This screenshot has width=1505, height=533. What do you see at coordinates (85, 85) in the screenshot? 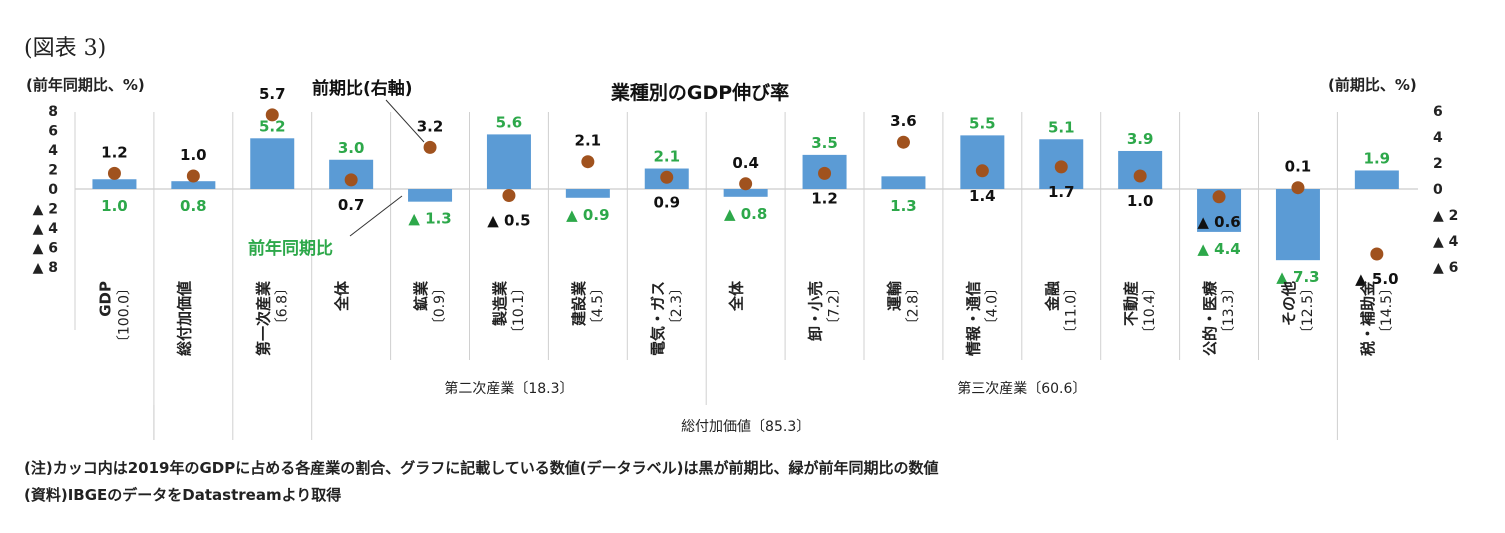
I see `left-axis-title: (前年同期比、%)` at bounding box center [85, 85].